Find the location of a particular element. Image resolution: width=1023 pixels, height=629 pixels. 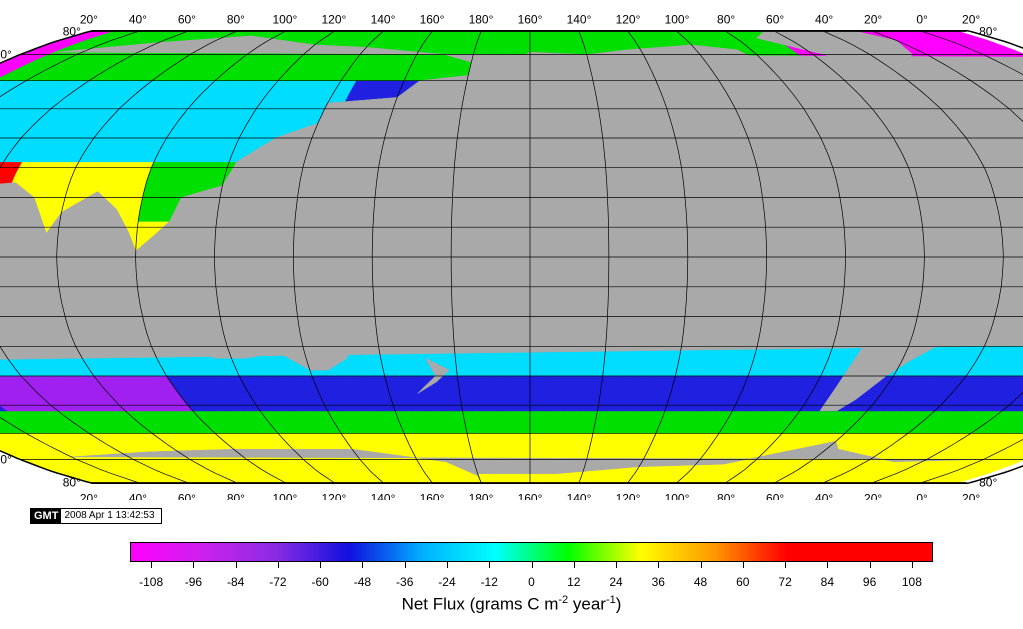

lon-label-bottom: 120° is located at coordinates (333, 496).